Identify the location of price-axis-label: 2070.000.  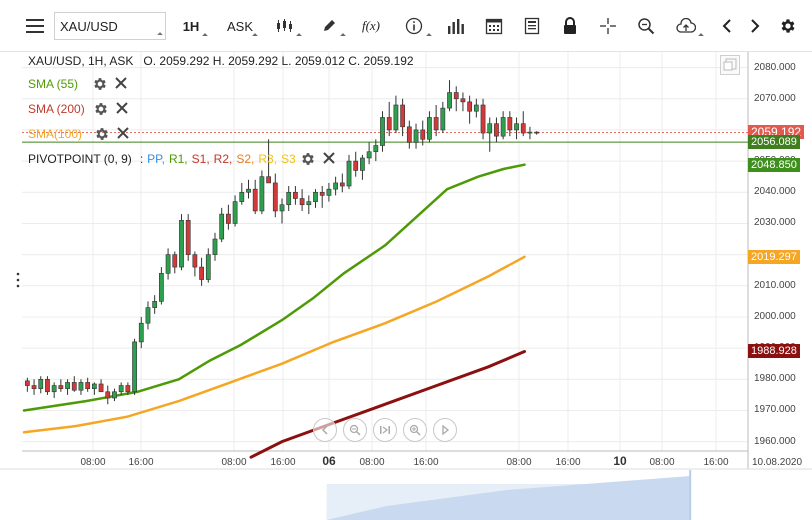
(775, 98).